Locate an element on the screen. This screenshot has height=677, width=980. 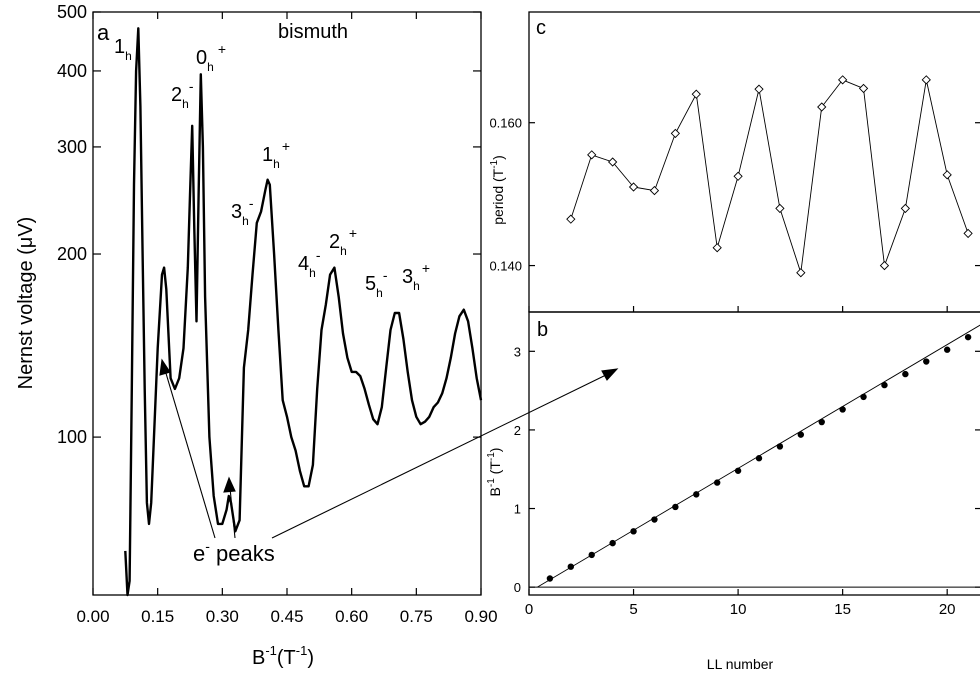
period-series-line is located at coordinates (769, 176).